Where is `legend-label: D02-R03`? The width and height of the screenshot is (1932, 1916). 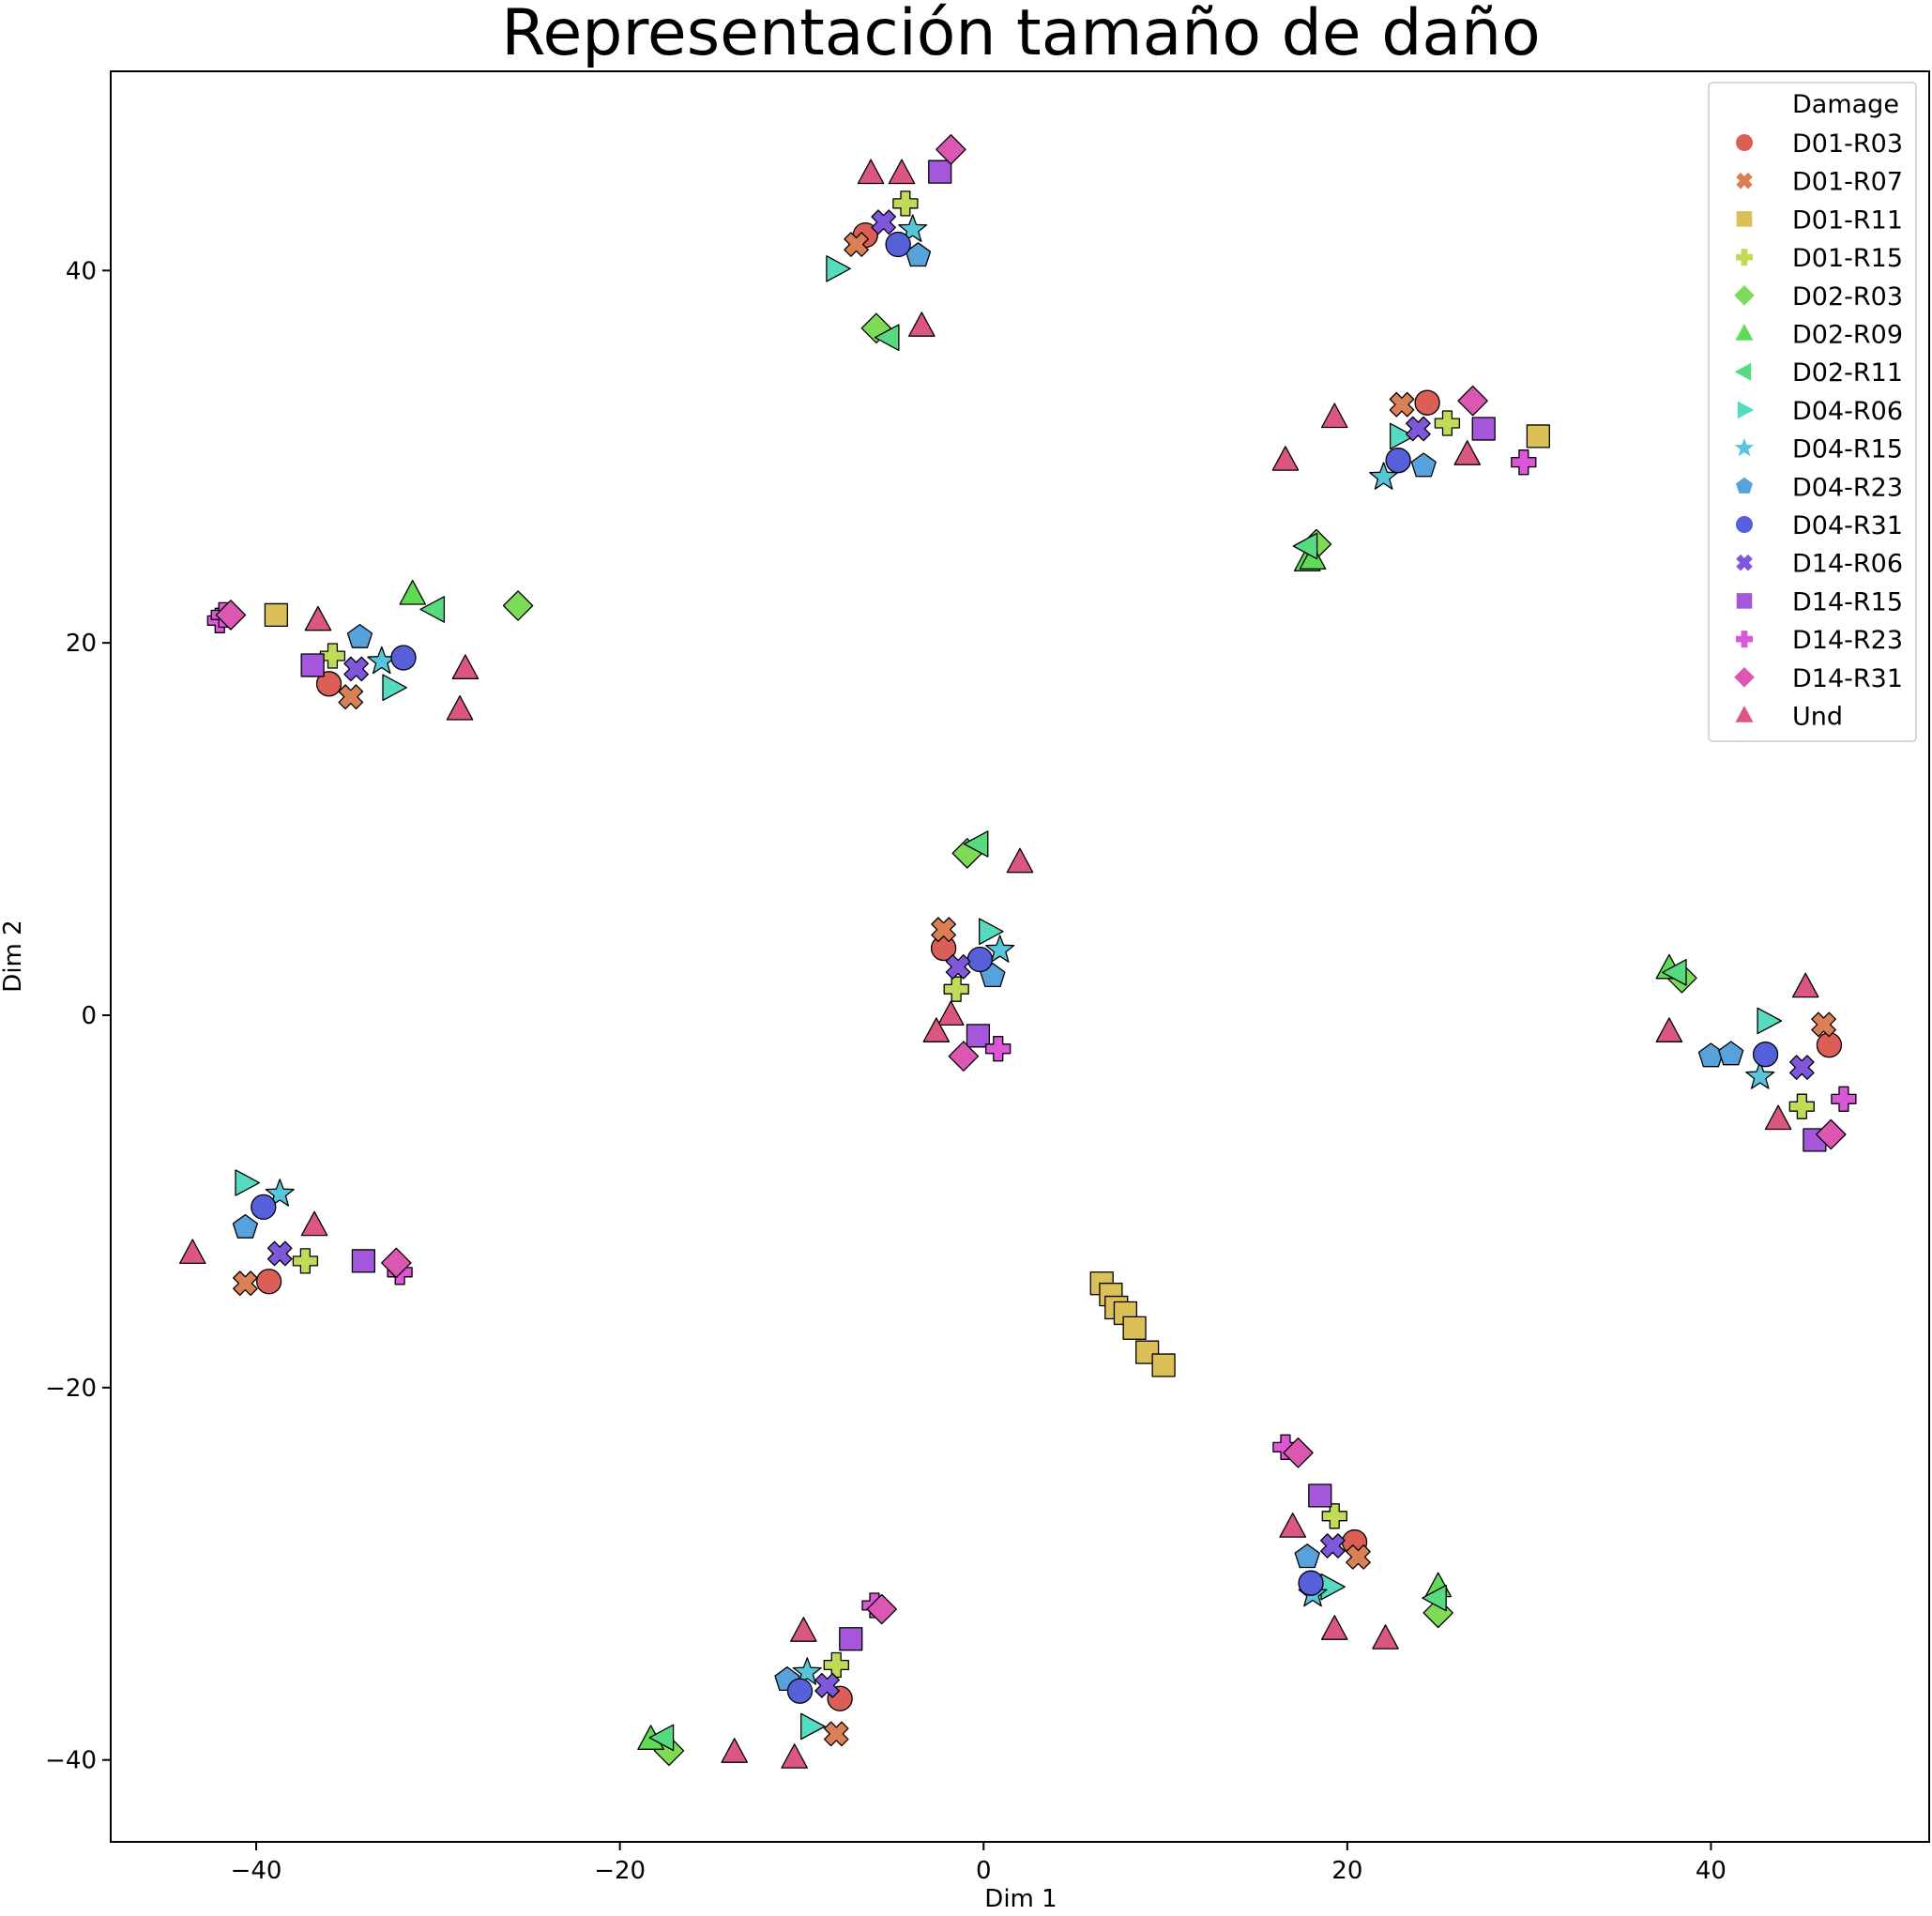
legend-label: D02-R03 is located at coordinates (1847, 297).